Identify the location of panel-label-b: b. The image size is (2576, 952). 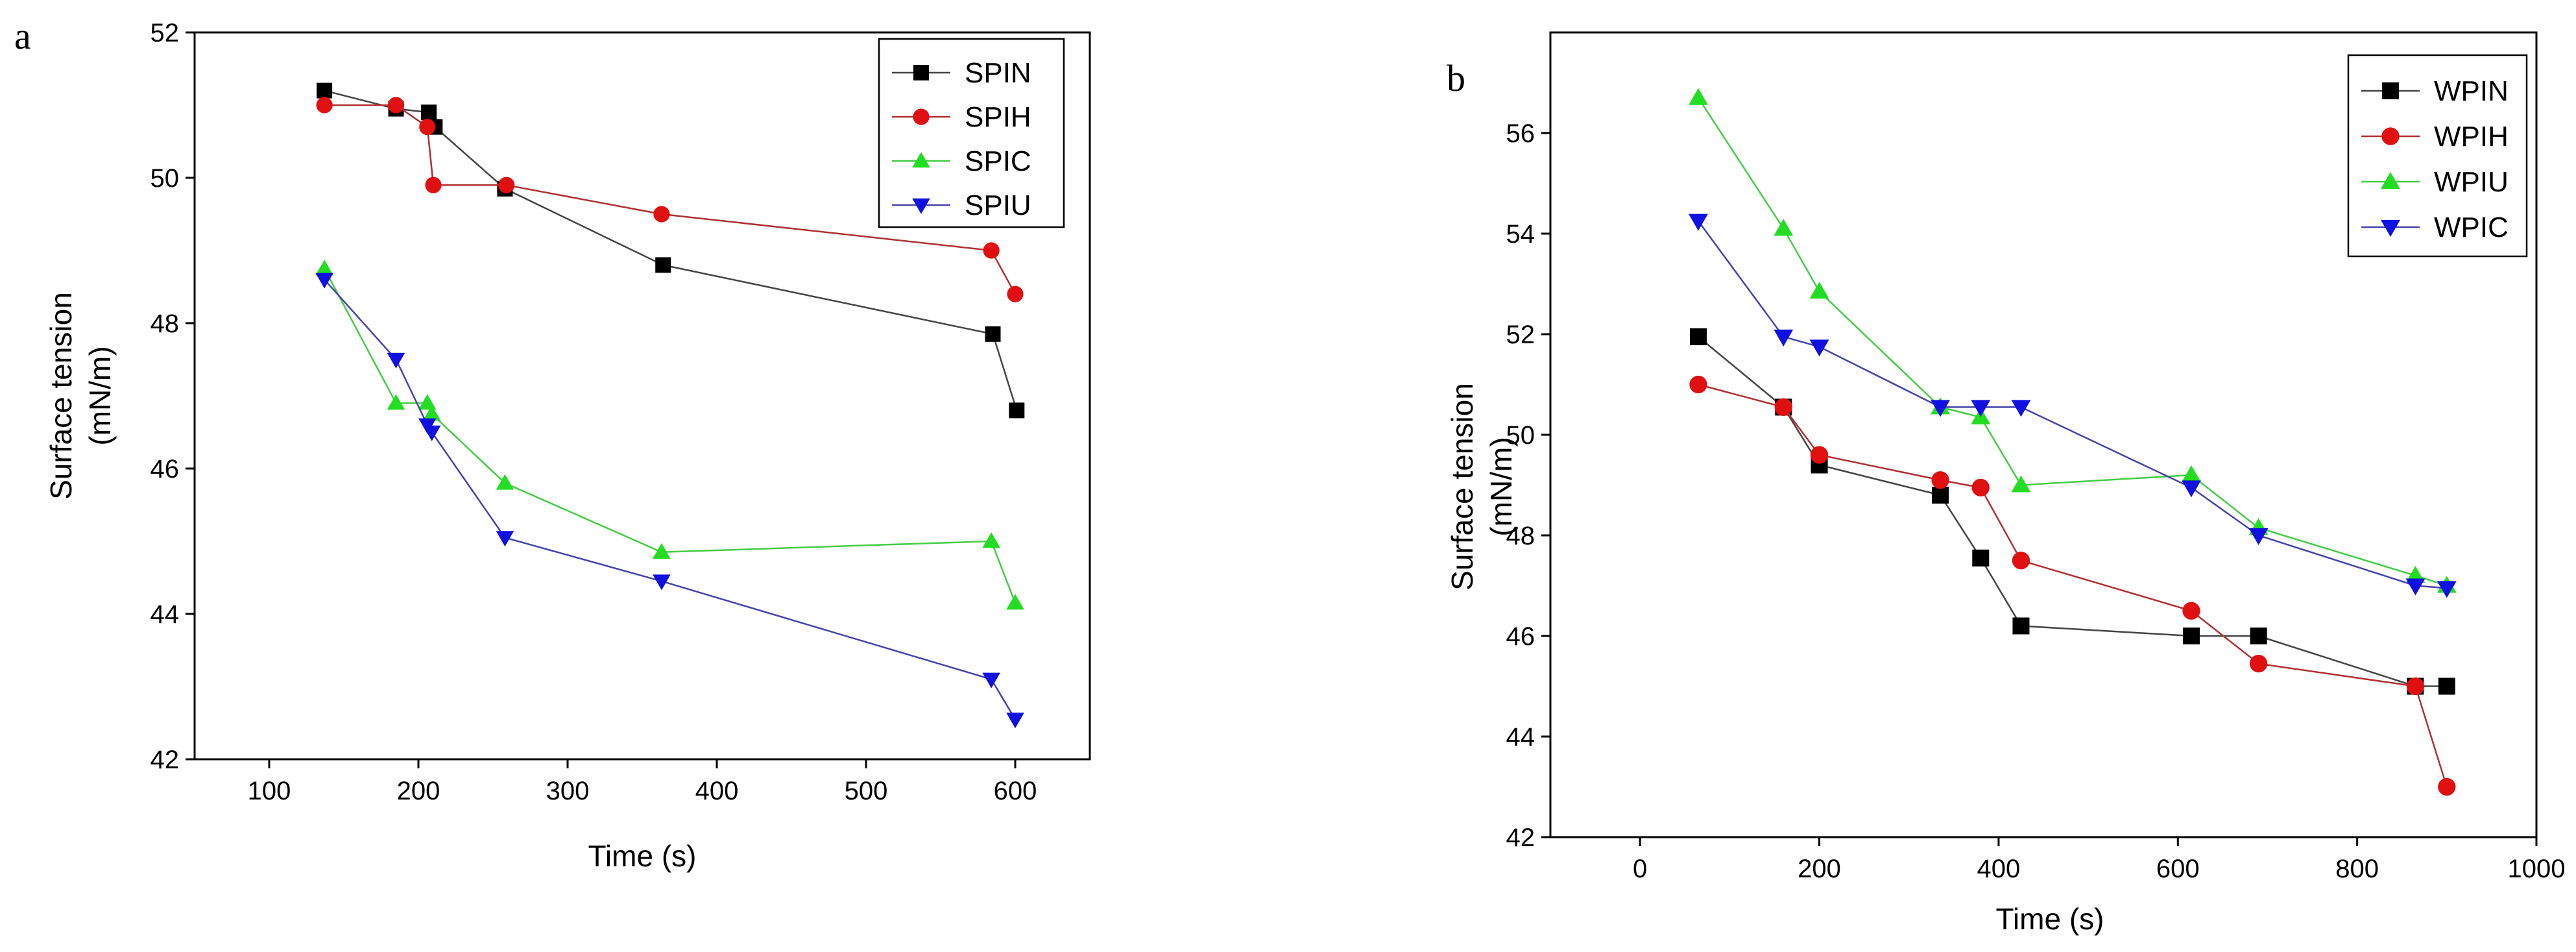
(1456, 78).